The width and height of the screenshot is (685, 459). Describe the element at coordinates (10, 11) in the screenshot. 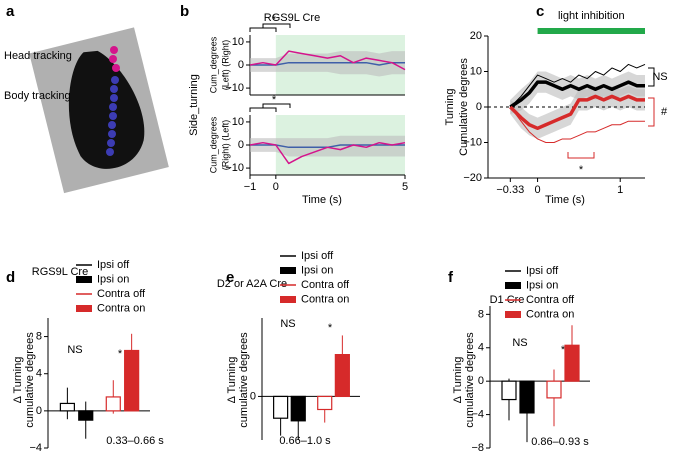

I see `panel-label: a` at that location.